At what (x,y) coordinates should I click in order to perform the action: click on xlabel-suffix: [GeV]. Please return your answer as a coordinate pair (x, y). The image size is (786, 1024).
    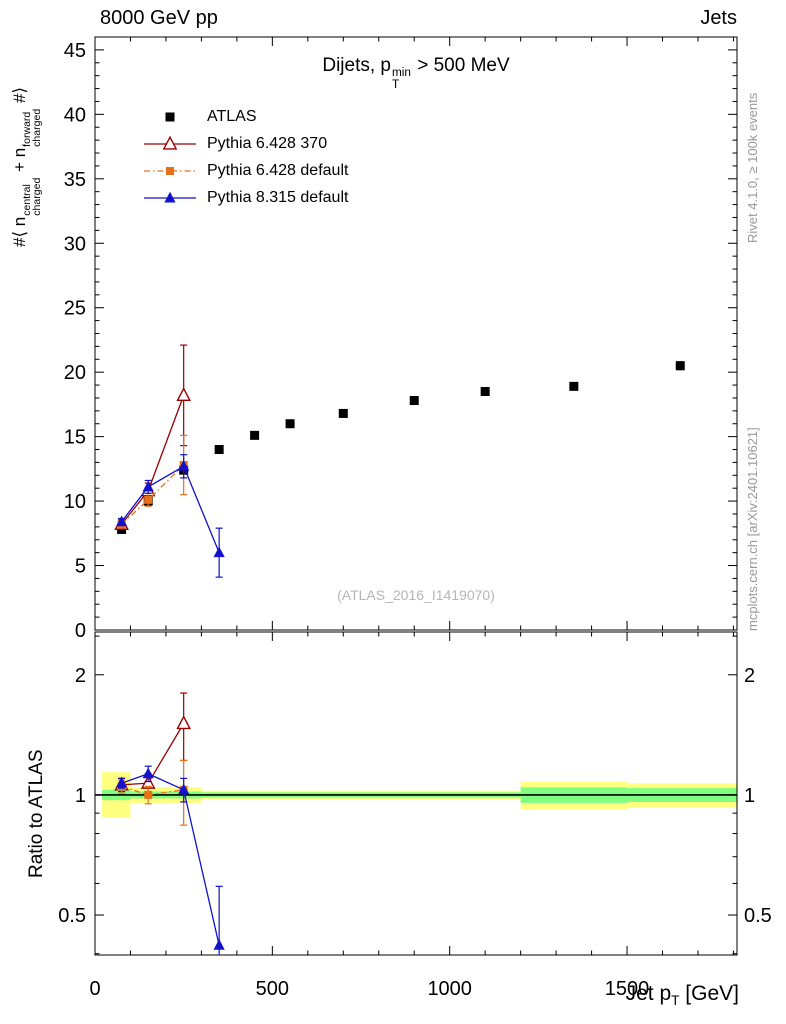
    Looking at the image, I should click on (709, 993).